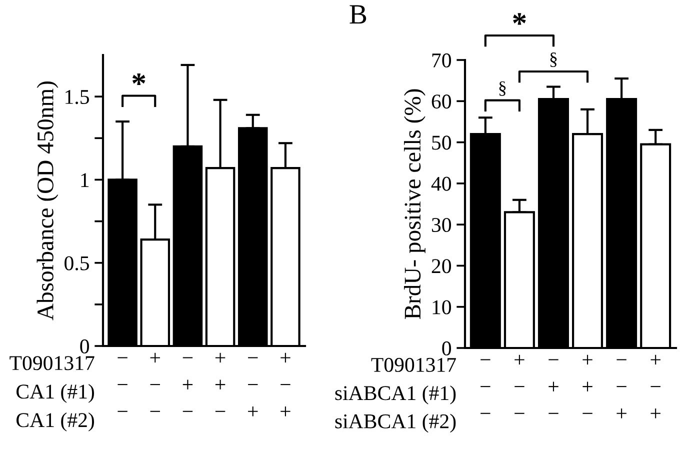 This screenshot has height=452, width=684. Describe the element at coordinates (442, 266) in the screenshot. I see `y-tick-label: 20` at that location.